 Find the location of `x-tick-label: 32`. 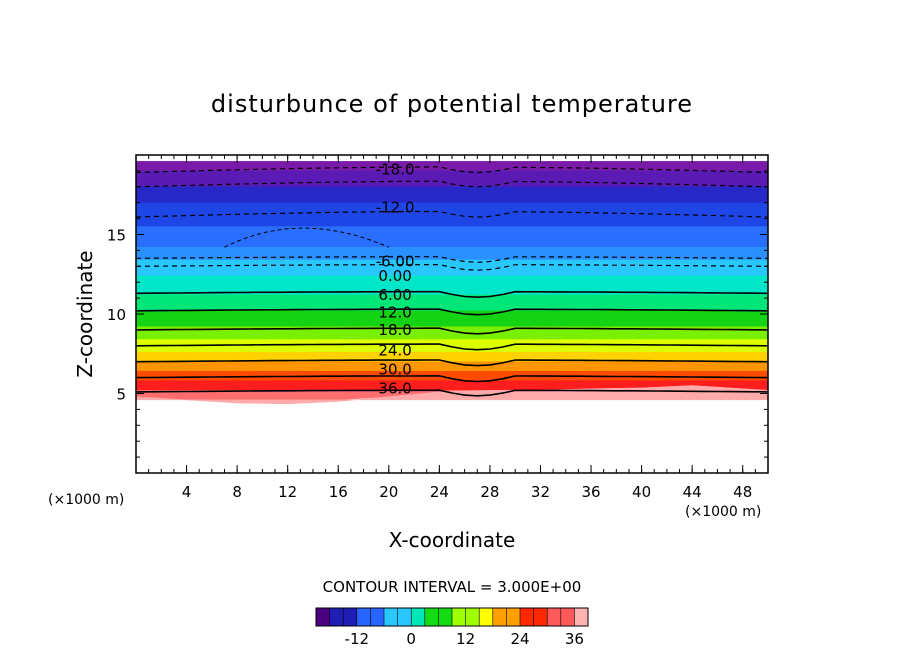

x-tick-label: 32 is located at coordinates (540, 492).